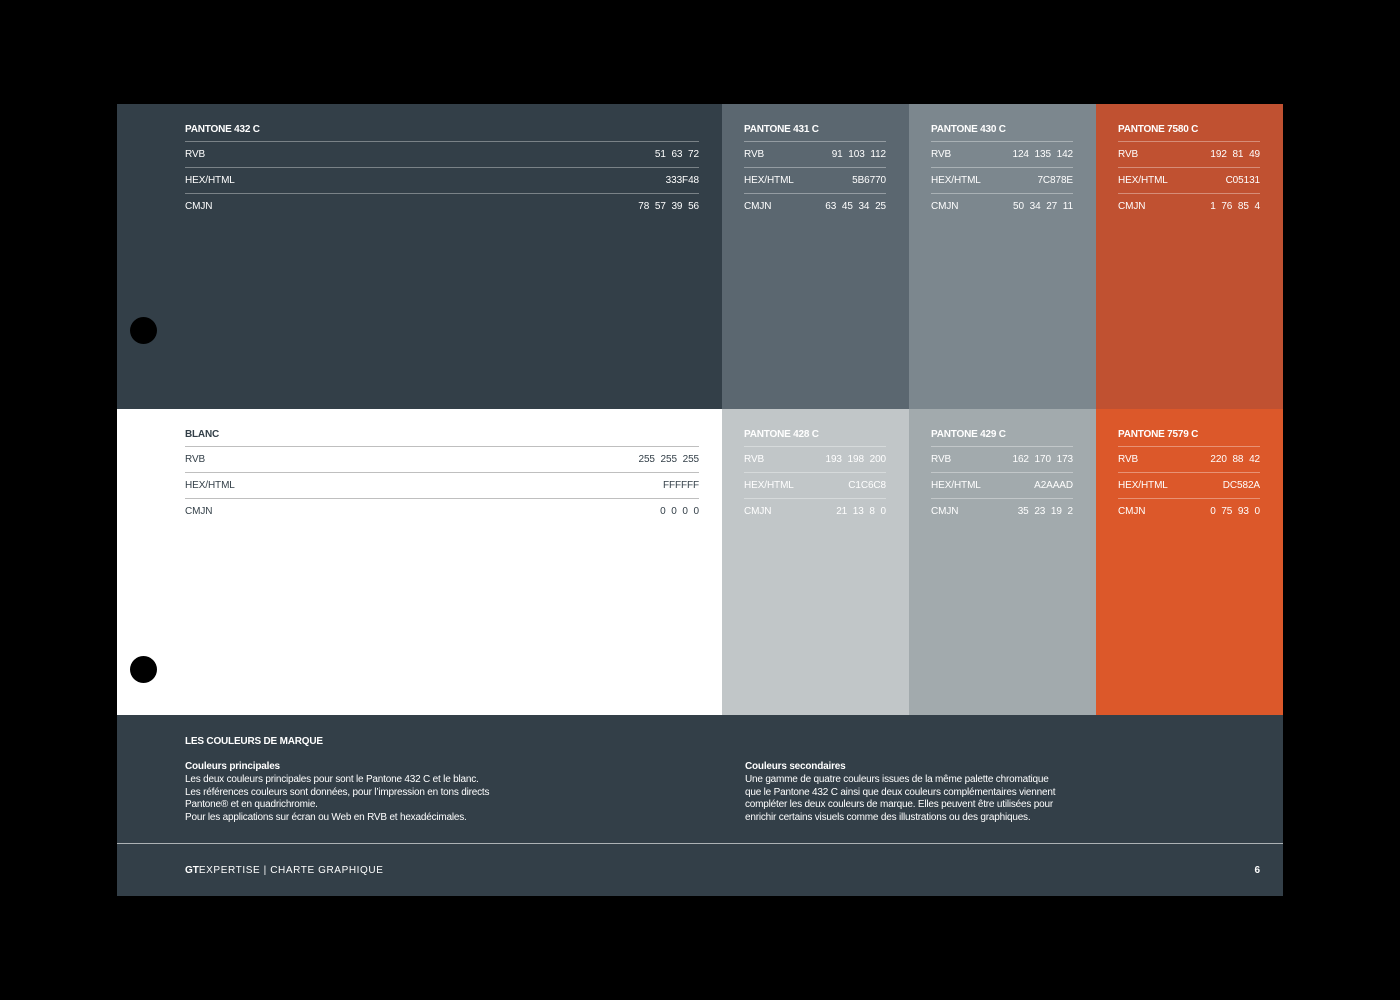 The height and width of the screenshot is (1000, 1400). Describe the element at coordinates (1257, 870) in the screenshot. I see `page-number: 6` at that location.